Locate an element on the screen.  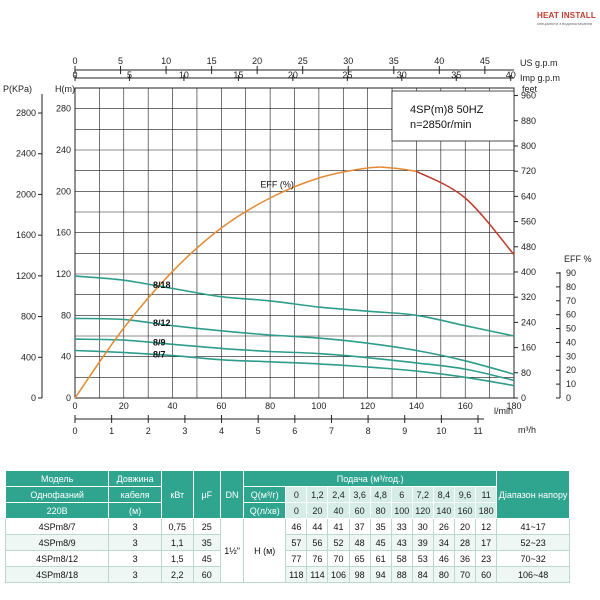
pressure-tick-label: 1200 is located at coordinates (26, 276).